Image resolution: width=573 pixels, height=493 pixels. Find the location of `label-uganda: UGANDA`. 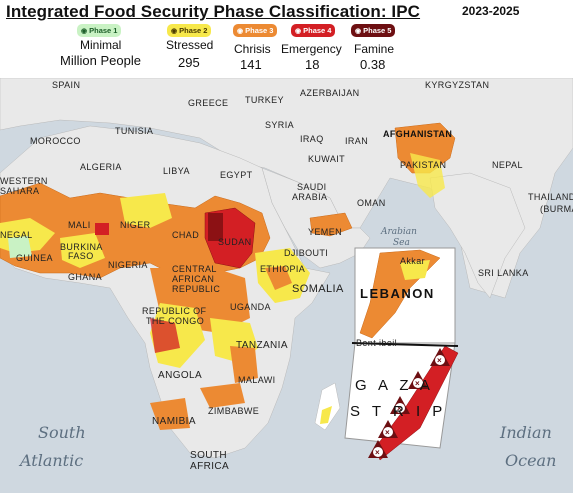

label-uganda: UGANDA is located at coordinates (250, 307).